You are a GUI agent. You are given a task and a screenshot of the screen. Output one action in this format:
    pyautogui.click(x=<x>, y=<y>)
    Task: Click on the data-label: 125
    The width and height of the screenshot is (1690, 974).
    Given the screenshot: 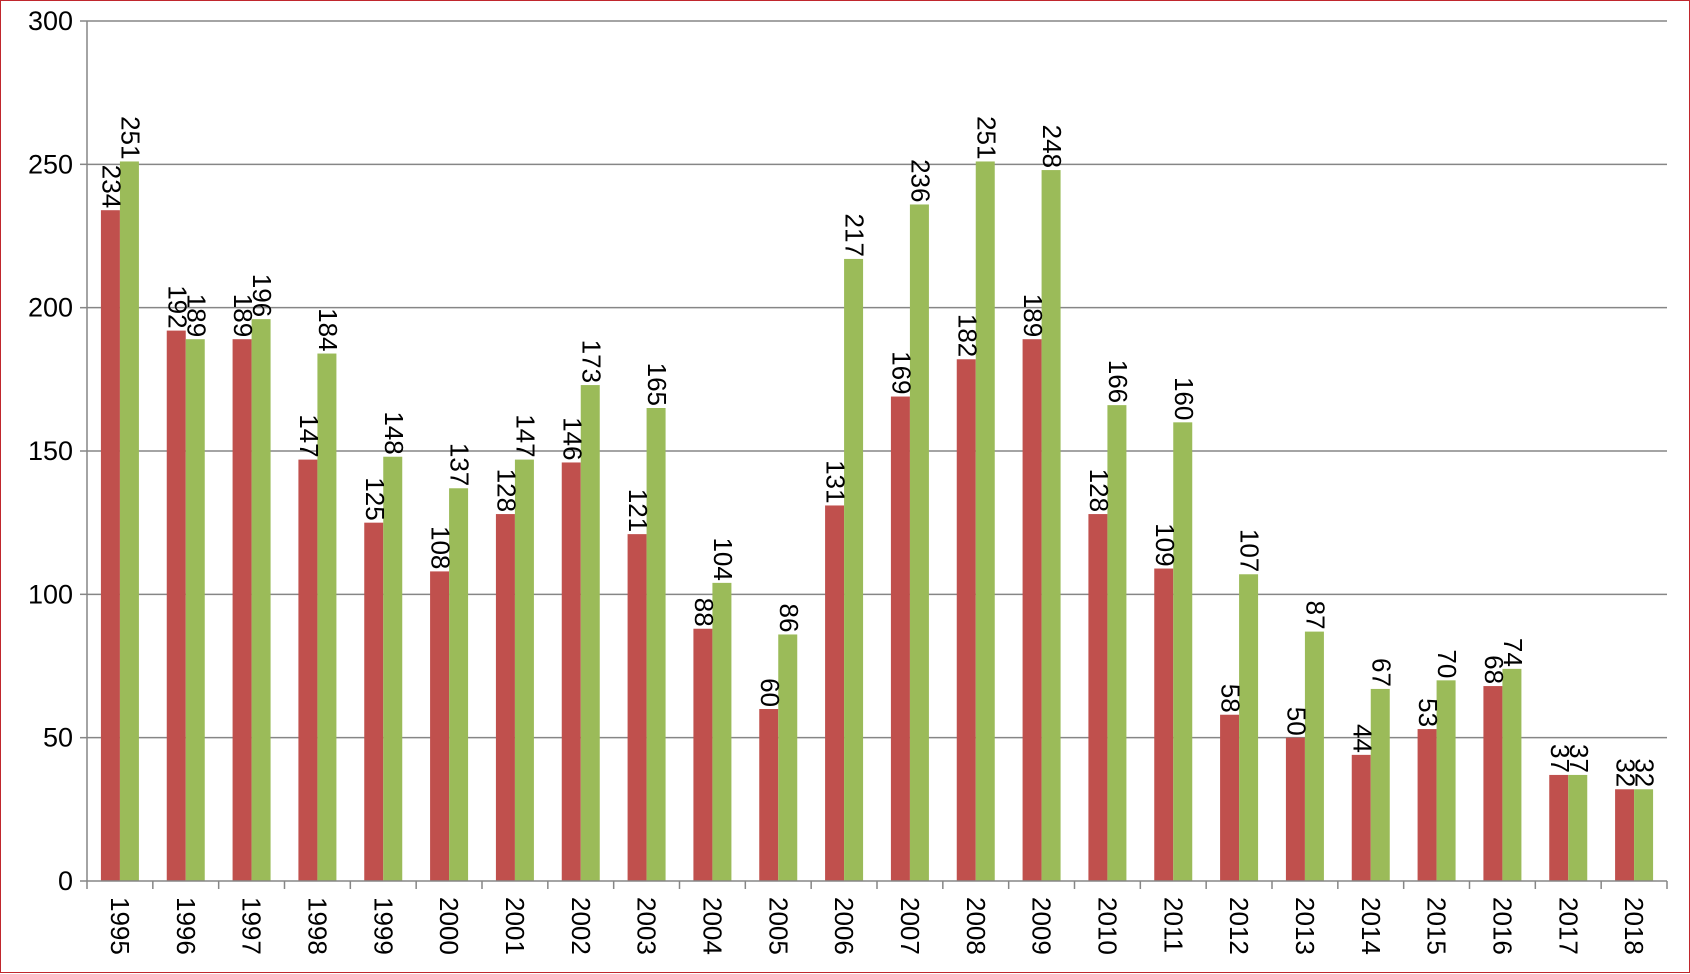 What is the action you would take?
    pyautogui.click(x=375, y=498)
    